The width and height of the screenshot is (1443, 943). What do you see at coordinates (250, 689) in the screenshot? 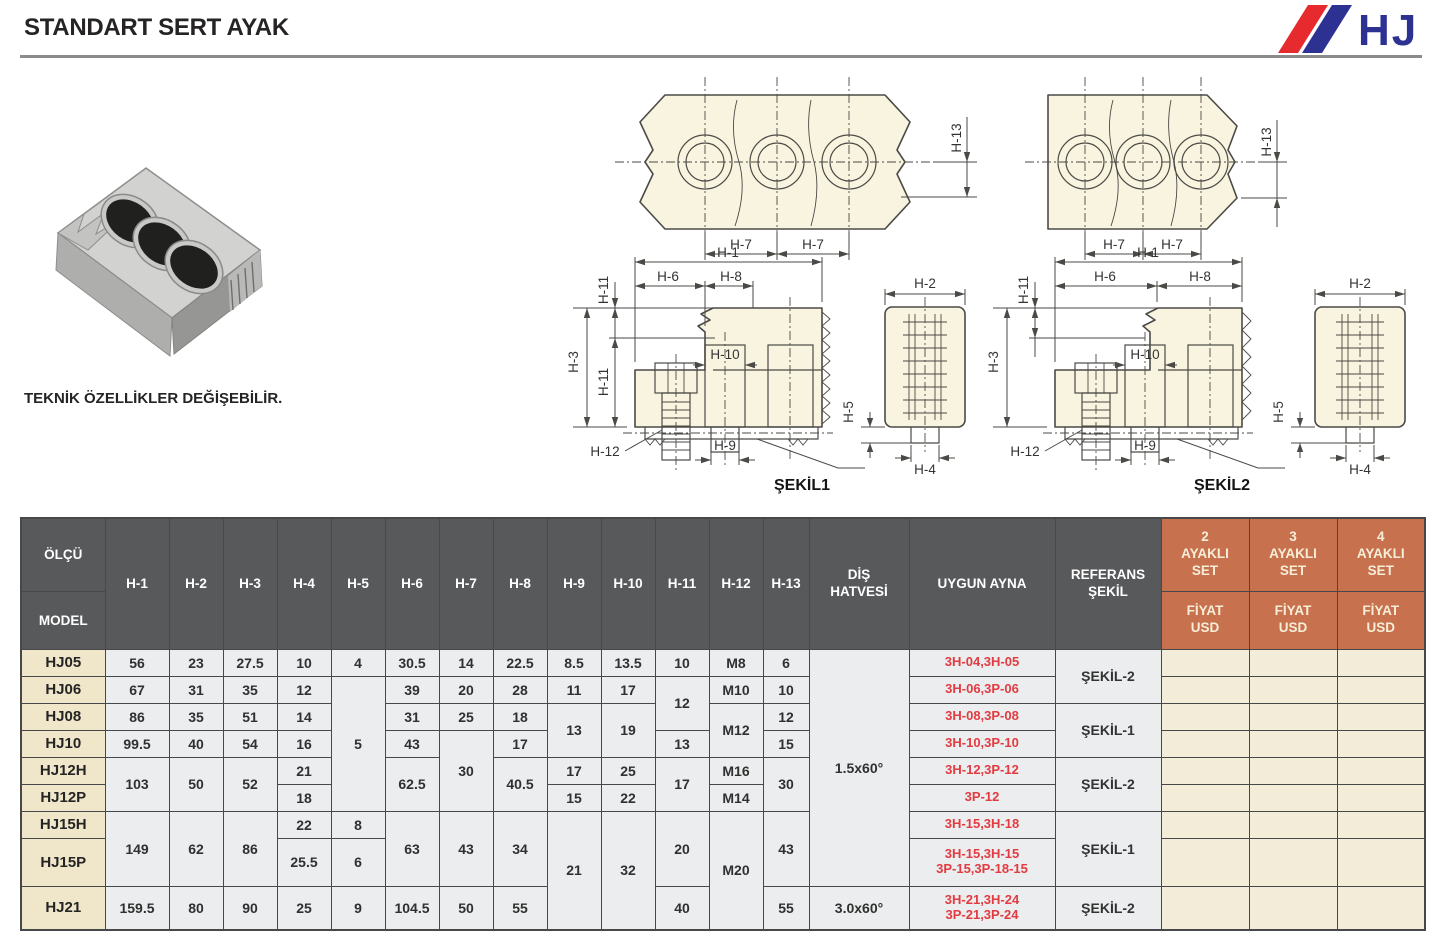
I see `table-cell: 35` at bounding box center [250, 689].